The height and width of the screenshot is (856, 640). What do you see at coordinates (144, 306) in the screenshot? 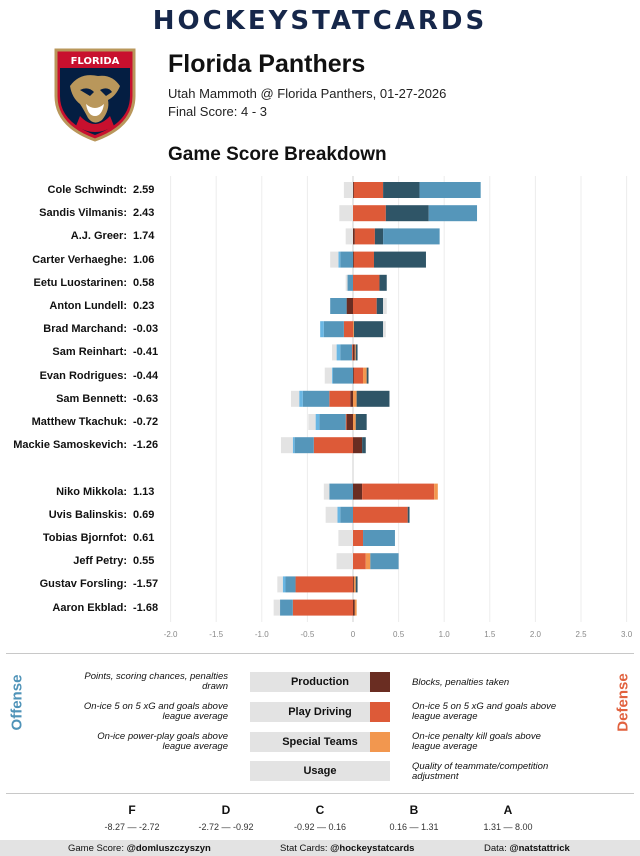
I see `player-game-score: 0.23` at bounding box center [144, 306].